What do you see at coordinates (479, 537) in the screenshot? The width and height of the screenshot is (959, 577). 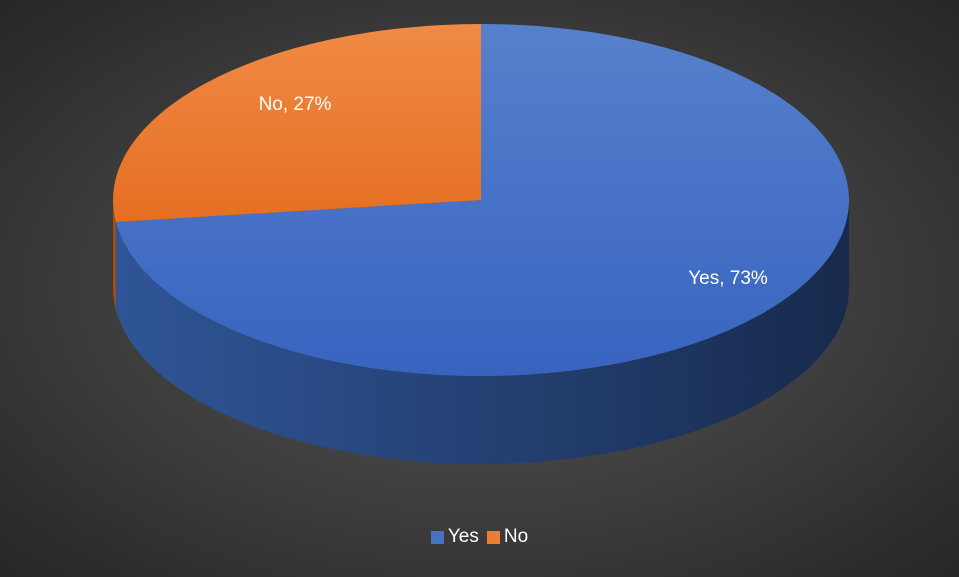 I see `legend: Yes No` at bounding box center [479, 537].